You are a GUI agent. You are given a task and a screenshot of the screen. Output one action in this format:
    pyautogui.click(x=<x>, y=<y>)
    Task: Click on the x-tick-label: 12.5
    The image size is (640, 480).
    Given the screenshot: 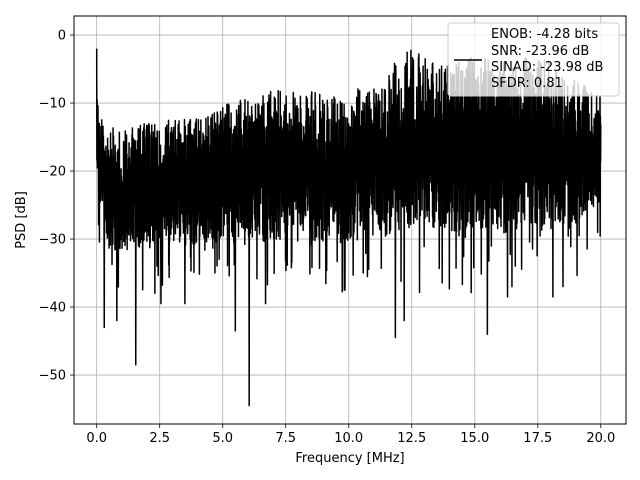 What is the action you would take?
    pyautogui.click(x=411, y=438)
    